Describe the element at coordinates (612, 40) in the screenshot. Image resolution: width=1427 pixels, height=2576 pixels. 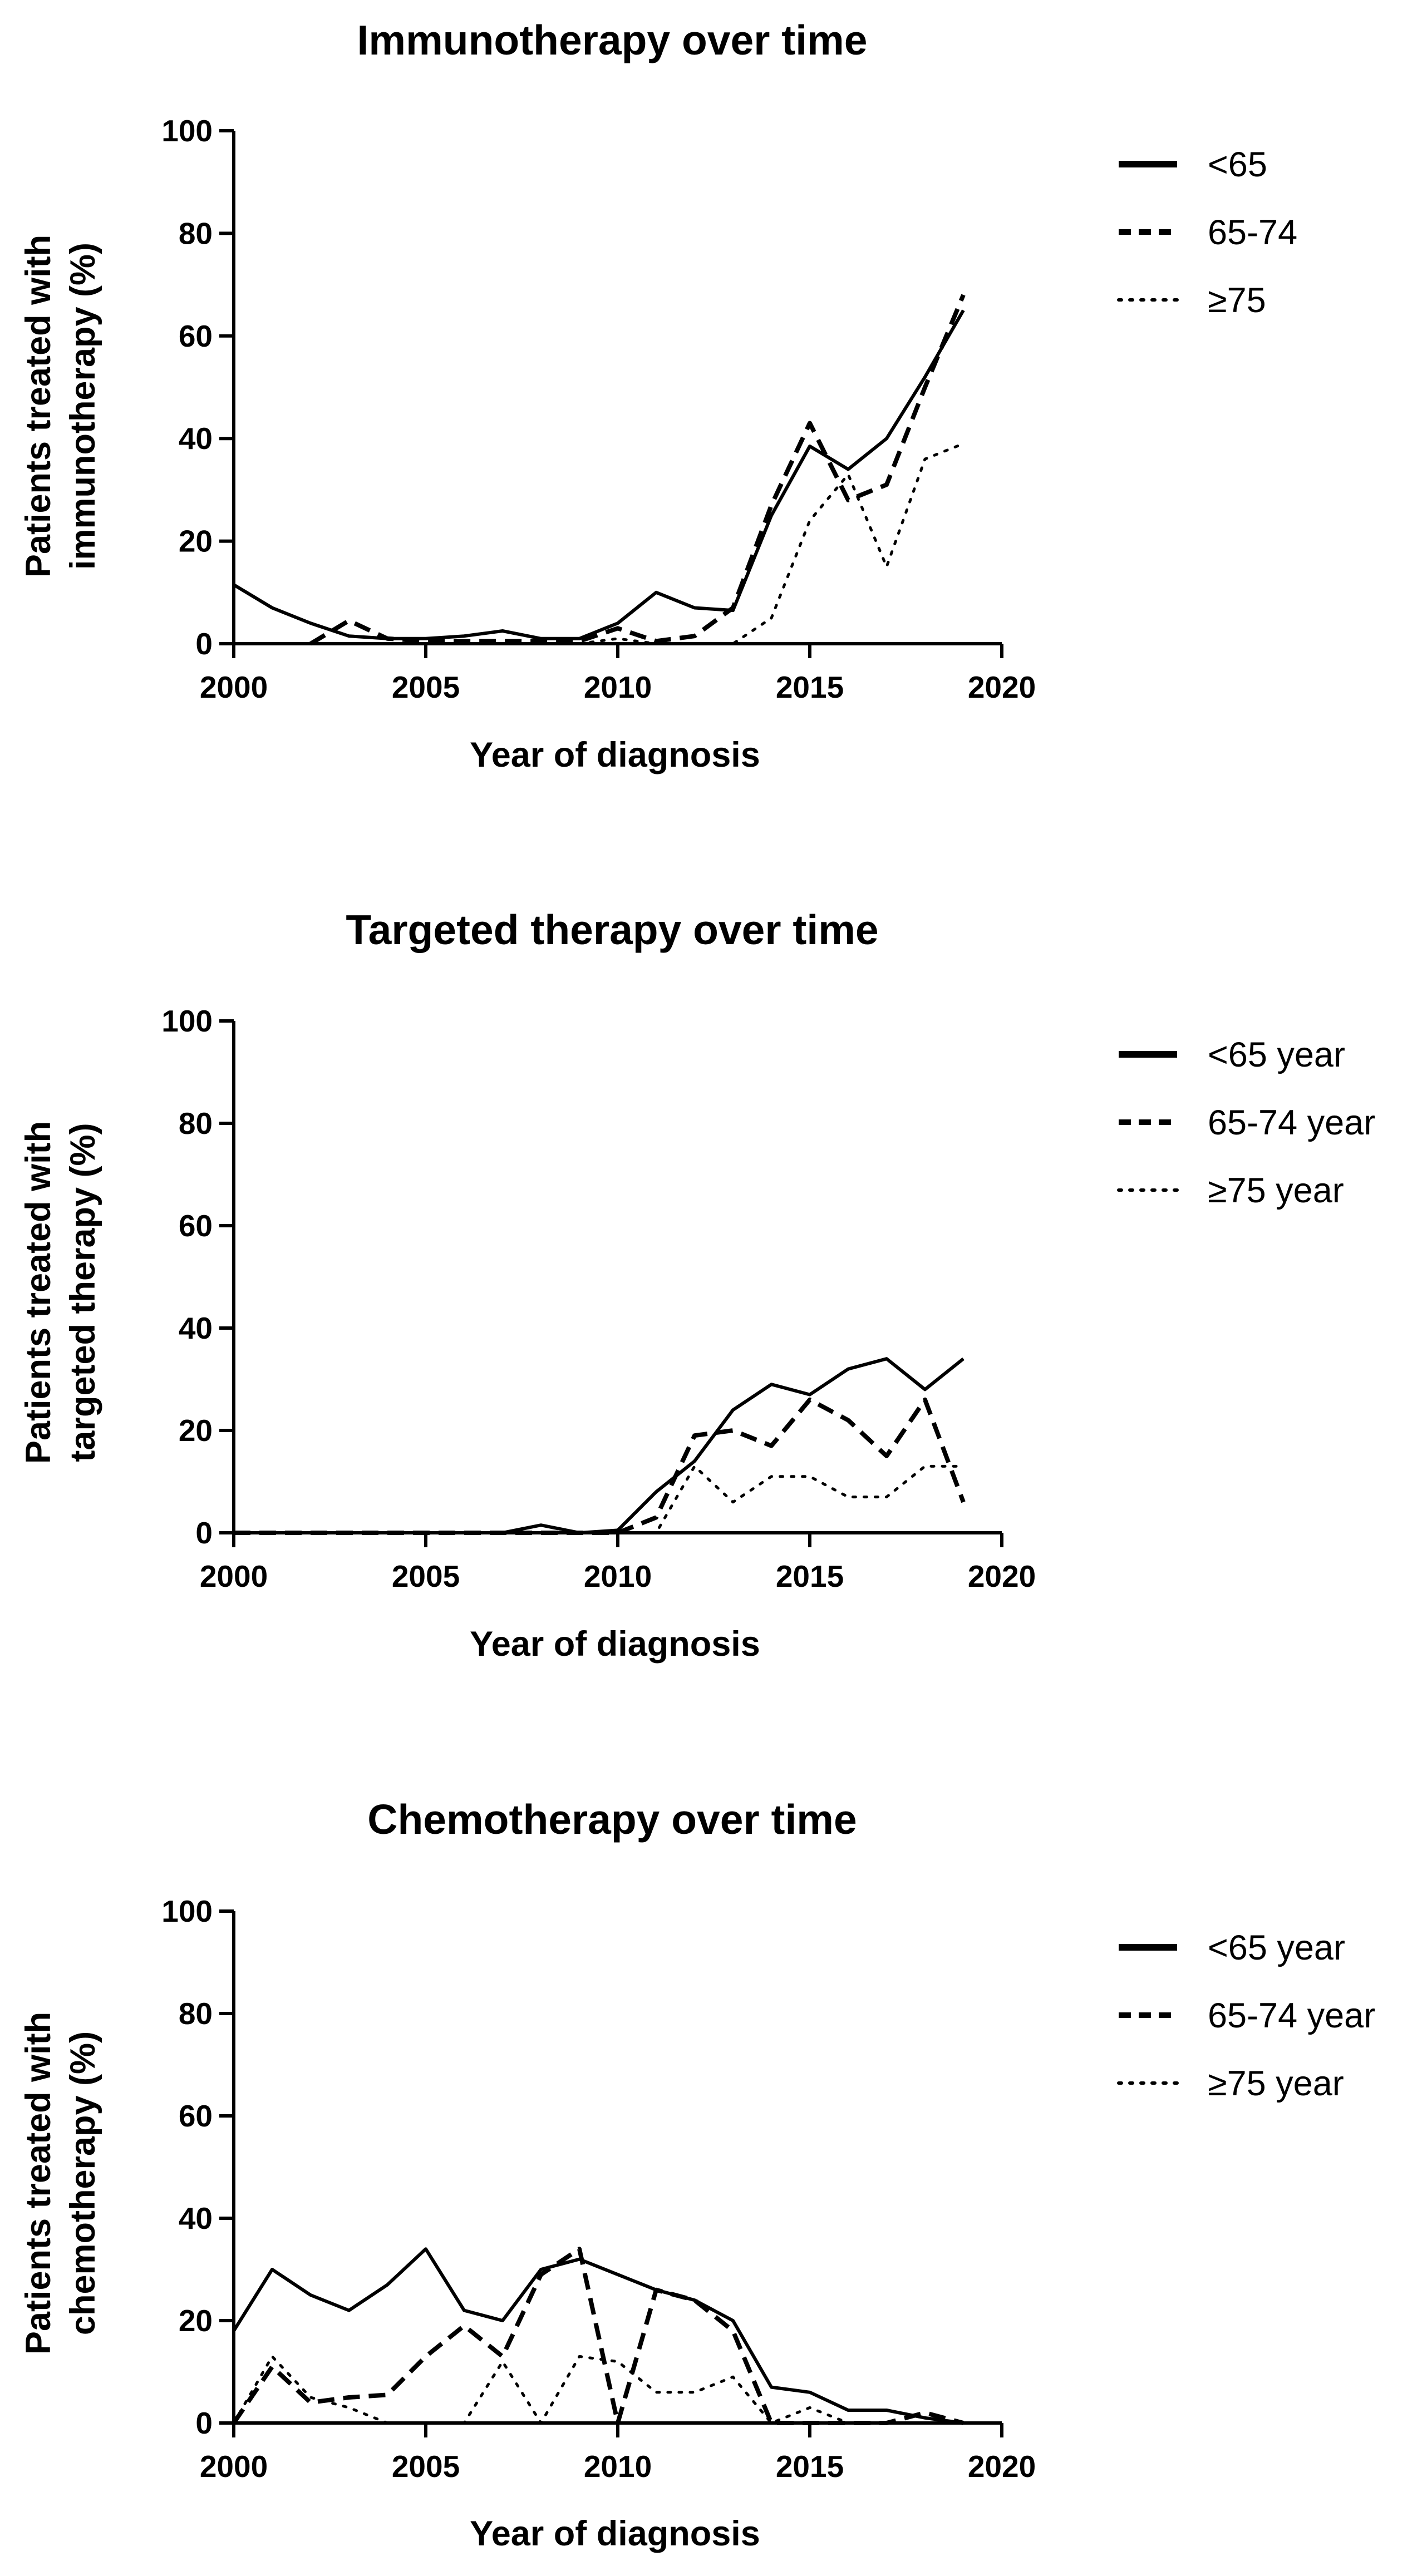
I see `chart-title: Immunotherapy over time` at that location.